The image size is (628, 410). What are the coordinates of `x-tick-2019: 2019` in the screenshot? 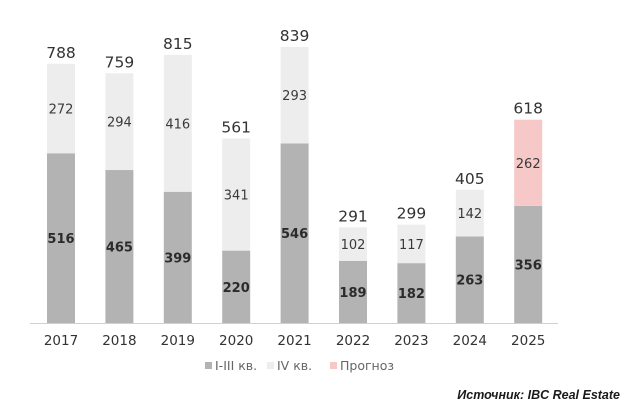 It's located at (178, 341).